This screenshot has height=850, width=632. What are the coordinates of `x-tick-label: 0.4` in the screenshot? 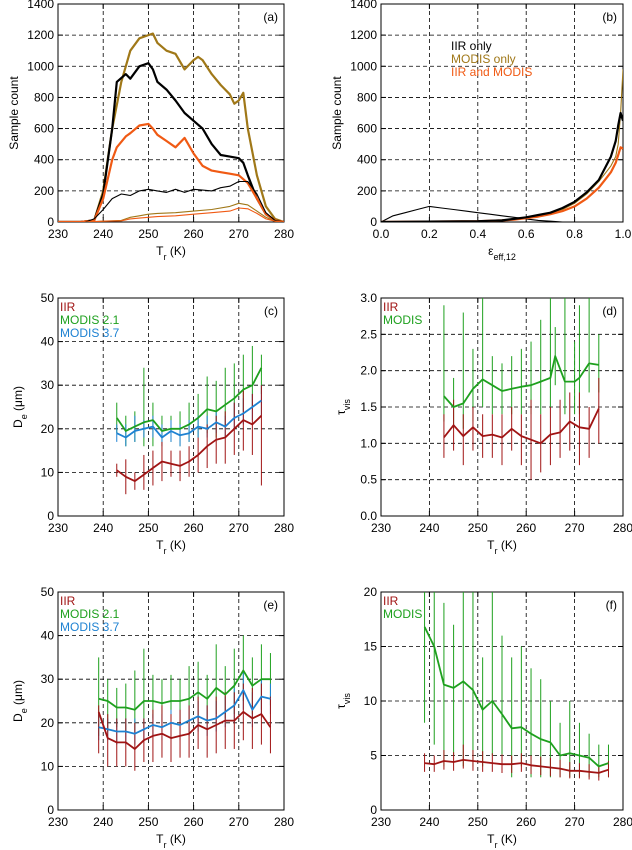 It's located at (477, 234).